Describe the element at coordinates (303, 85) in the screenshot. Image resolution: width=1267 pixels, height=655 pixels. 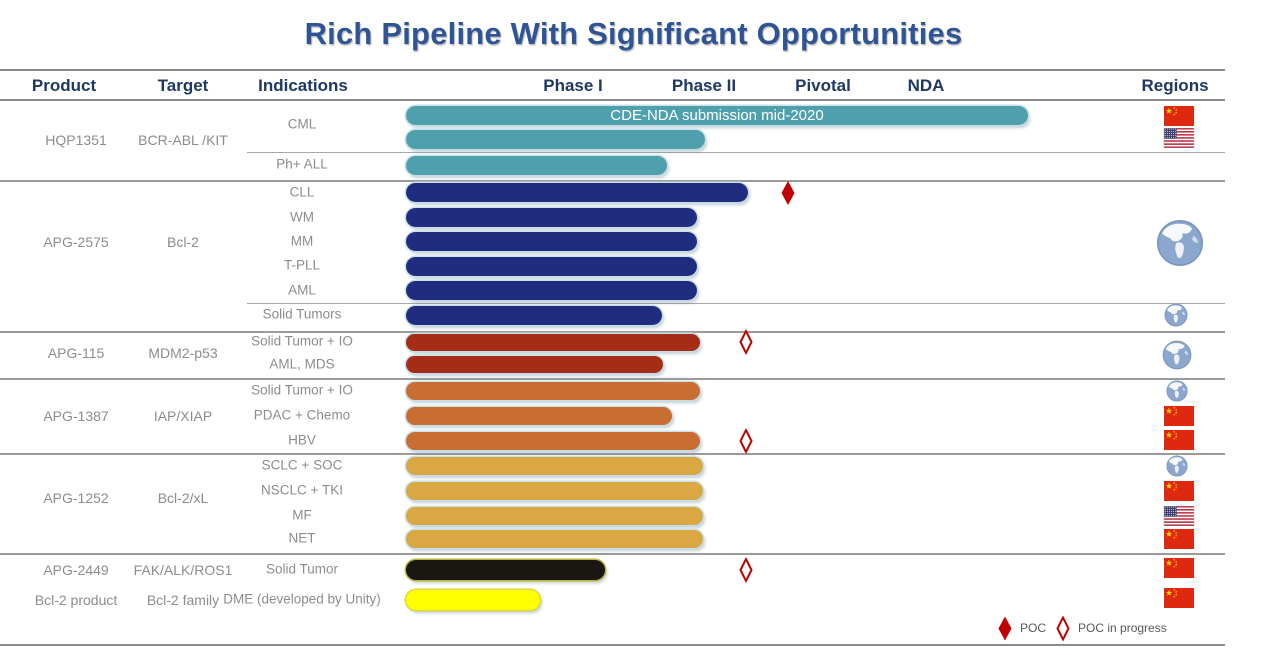
I see `column-header-indications: Indications` at that location.